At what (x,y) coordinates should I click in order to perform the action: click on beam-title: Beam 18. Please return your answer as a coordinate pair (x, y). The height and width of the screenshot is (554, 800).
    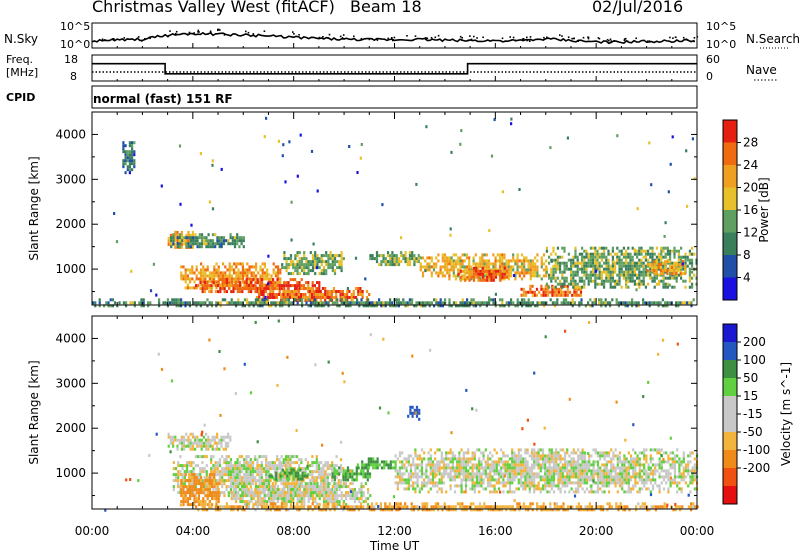
    Looking at the image, I should click on (386, 8).